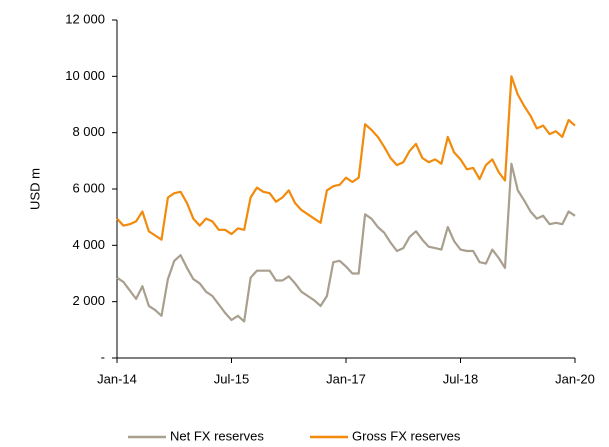  I want to click on y-tick-label: 4 000, so click(88, 244).